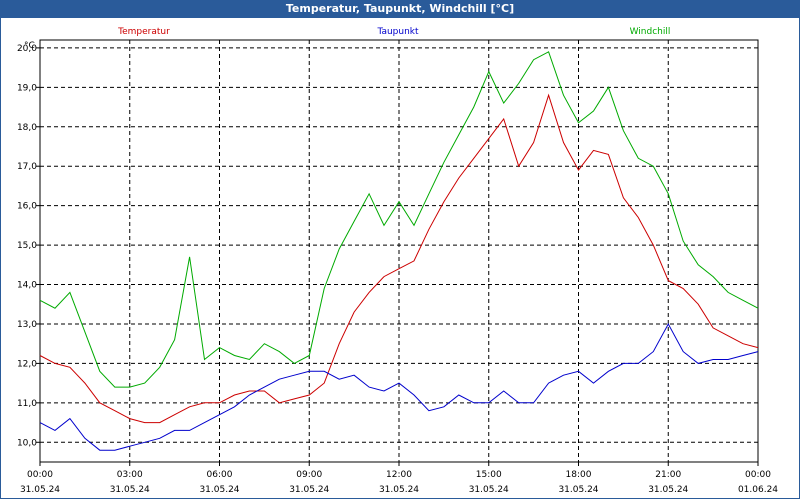 Image resolution: width=800 pixels, height=500 pixels. I want to click on x-tick-time: 09:00, so click(309, 475).